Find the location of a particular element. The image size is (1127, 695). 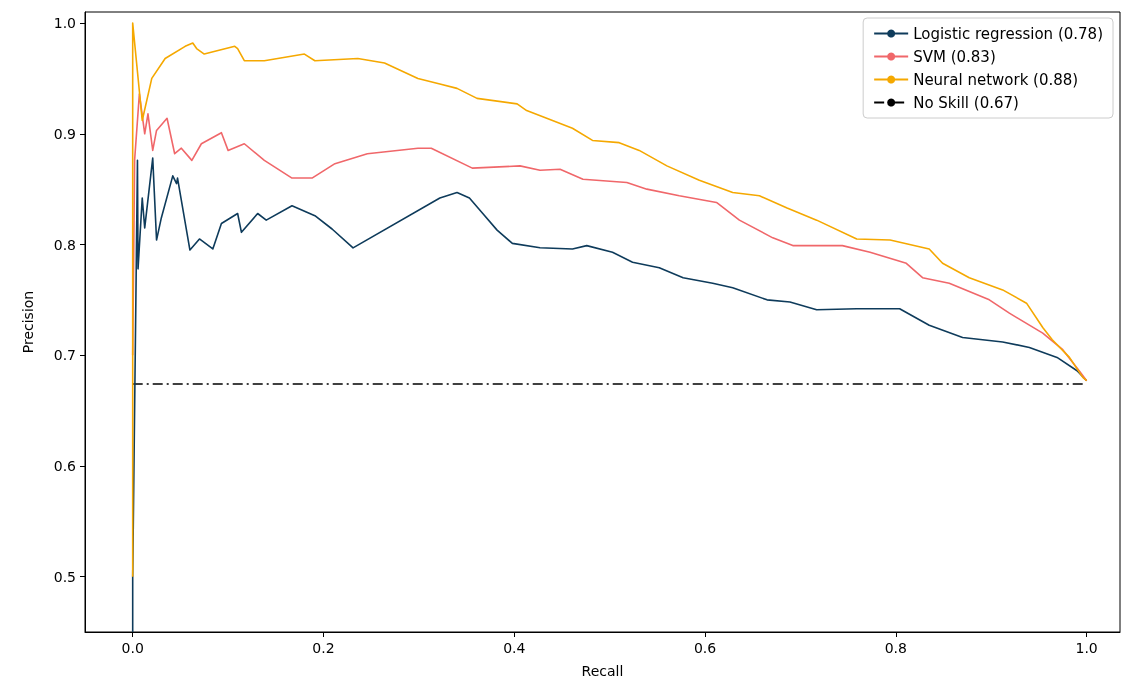

y-tick-label: 0.5 is located at coordinates (64, 576).